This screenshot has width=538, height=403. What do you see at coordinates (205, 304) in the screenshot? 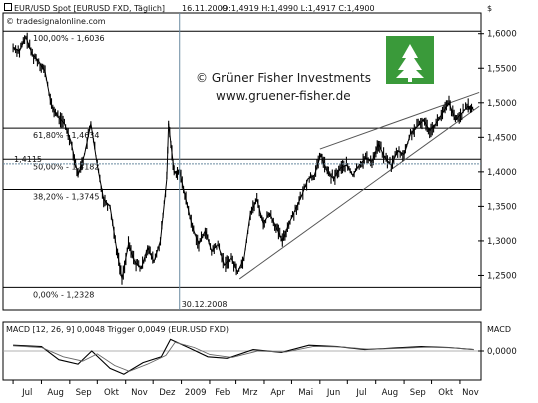
I see `date-marker-label: 30.12.2008` at bounding box center [205, 304].